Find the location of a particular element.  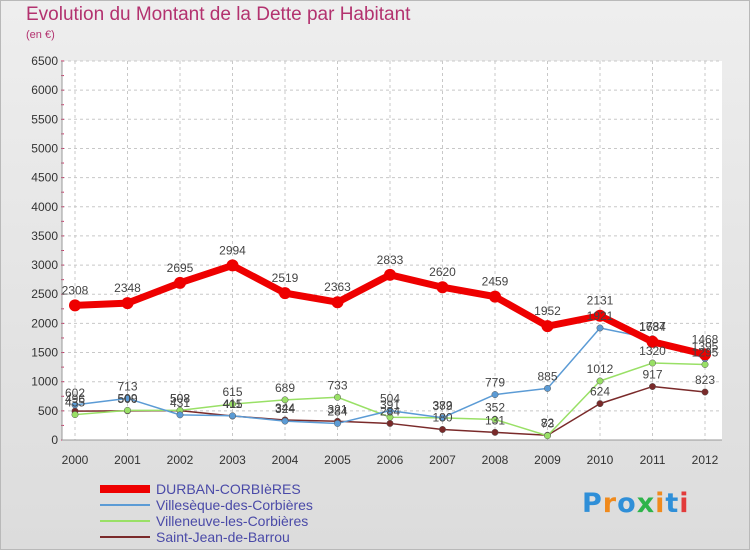

logo-letter: P is located at coordinates (592, 503).